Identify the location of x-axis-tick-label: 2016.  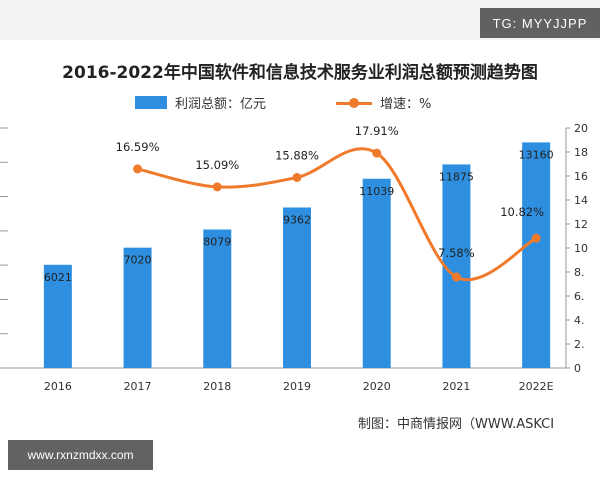
(58, 386).